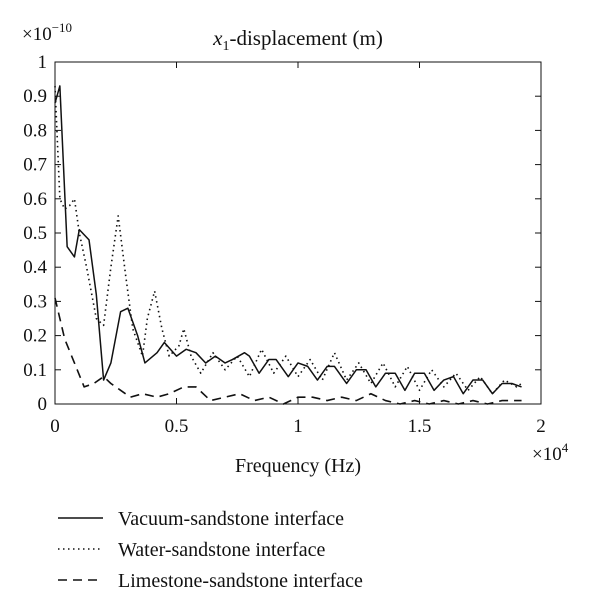  Describe the element at coordinates (297, 40) in the screenshot. I see `chart-title: x1-displacement (m)` at that location.